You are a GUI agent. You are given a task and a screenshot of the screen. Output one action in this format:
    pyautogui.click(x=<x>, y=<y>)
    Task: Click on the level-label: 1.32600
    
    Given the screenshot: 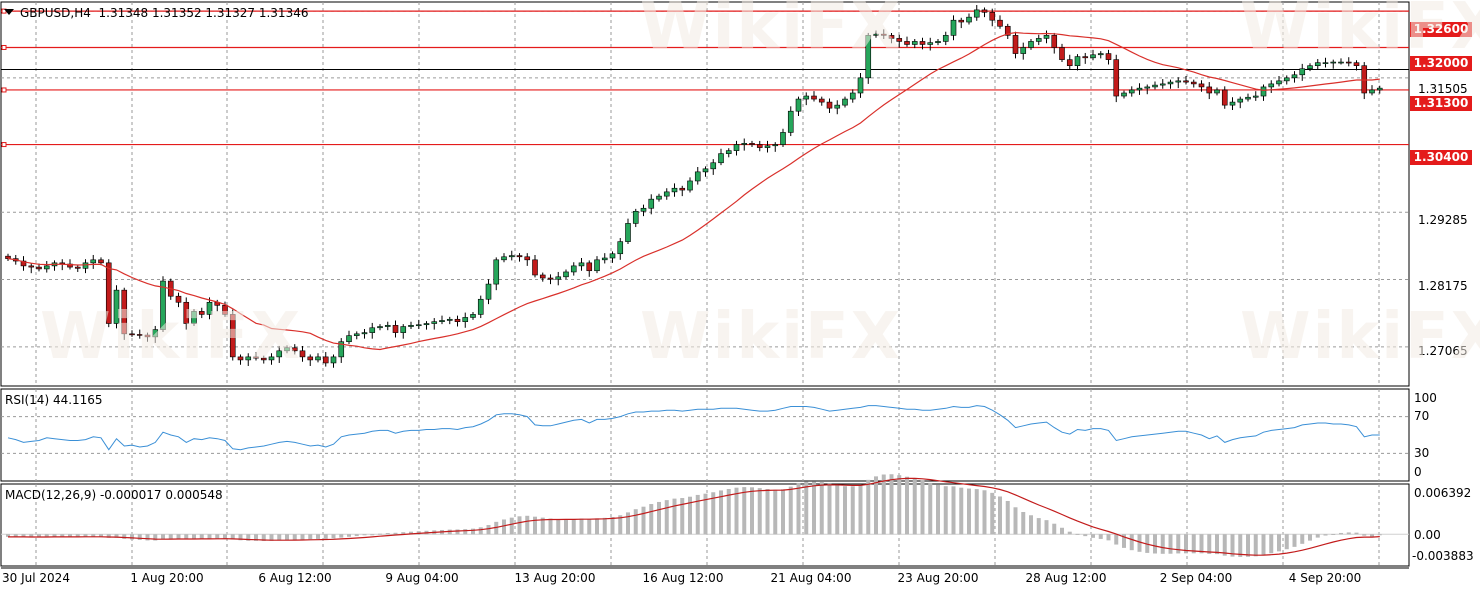 What is the action you would take?
    pyautogui.click(x=1441, y=29)
    